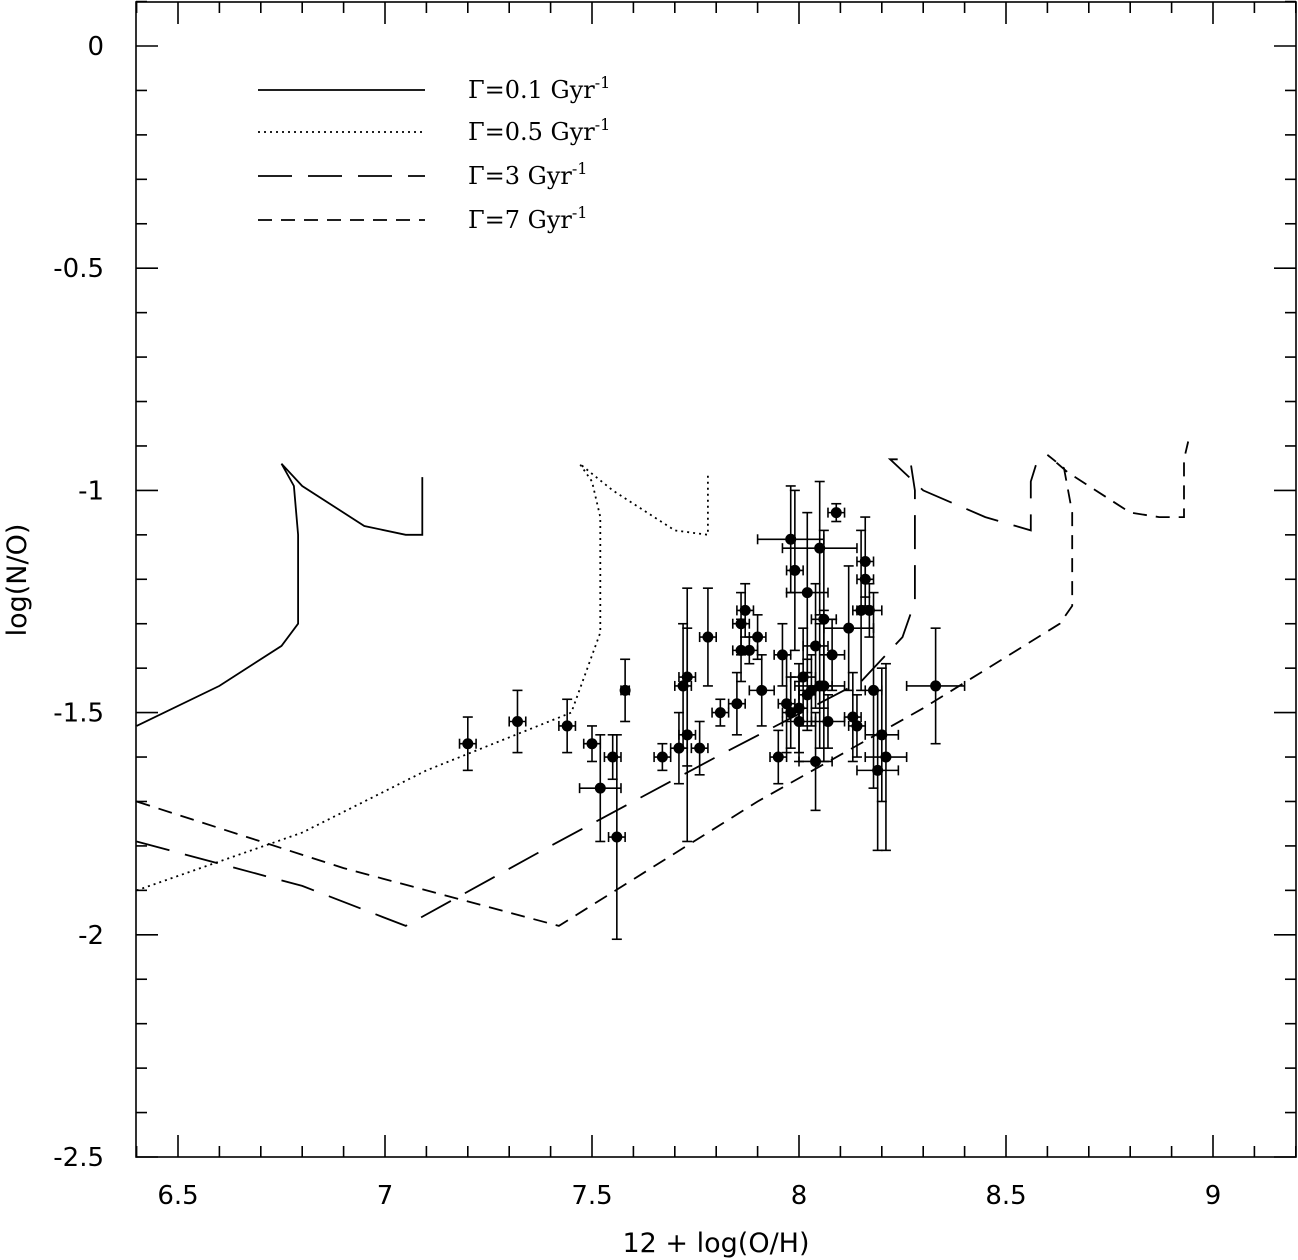 The width and height of the screenshot is (1298, 1260). What do you see at coordinates (434, 153) in the screenshot?
I see `legend: Γ=0.1 Gyr-1 Γ=0.5 Gyr-1 Γ=3 Gyr-1 Γ=7 Gyr-1` at bounding box center [434, 153].